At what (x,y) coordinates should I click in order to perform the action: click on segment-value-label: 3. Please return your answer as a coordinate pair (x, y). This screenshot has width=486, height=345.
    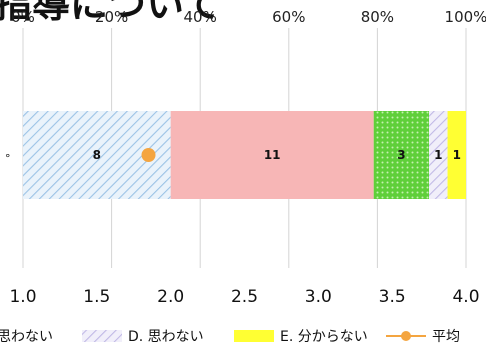
    Looking at the image, I should click on (401, 155).